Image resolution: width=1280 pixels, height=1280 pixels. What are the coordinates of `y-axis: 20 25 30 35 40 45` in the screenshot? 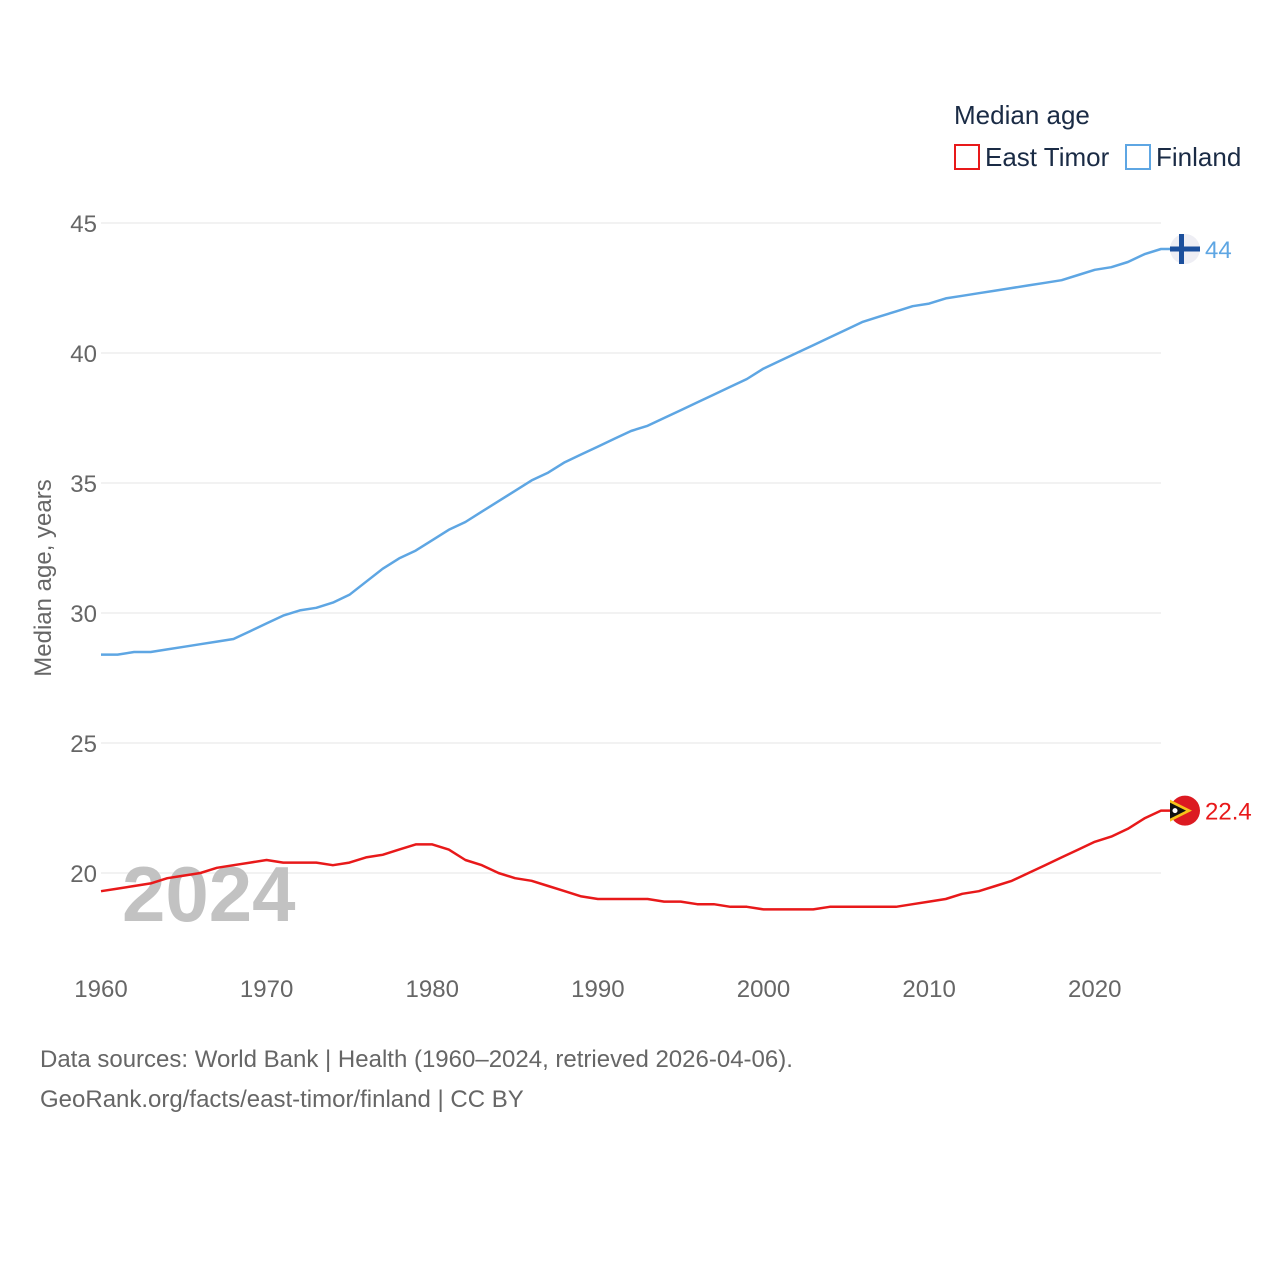 It's located at (83, 549).